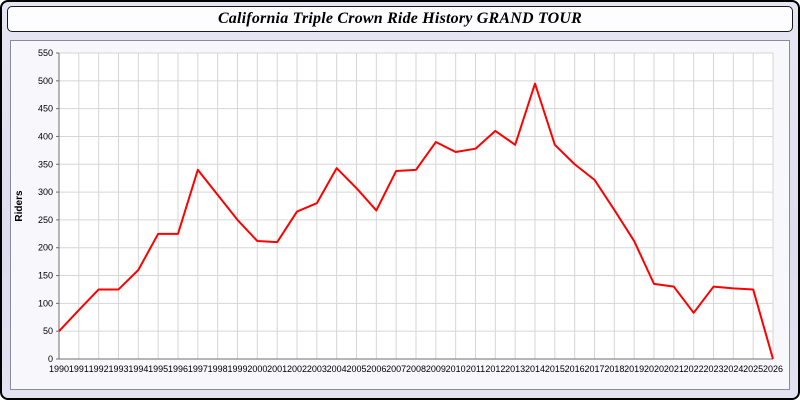 This screenshot has height=400, width=800. Describe the element at coordinates (118, 369) in the screenshot. I see `x-tick-label: 1993` at that location.